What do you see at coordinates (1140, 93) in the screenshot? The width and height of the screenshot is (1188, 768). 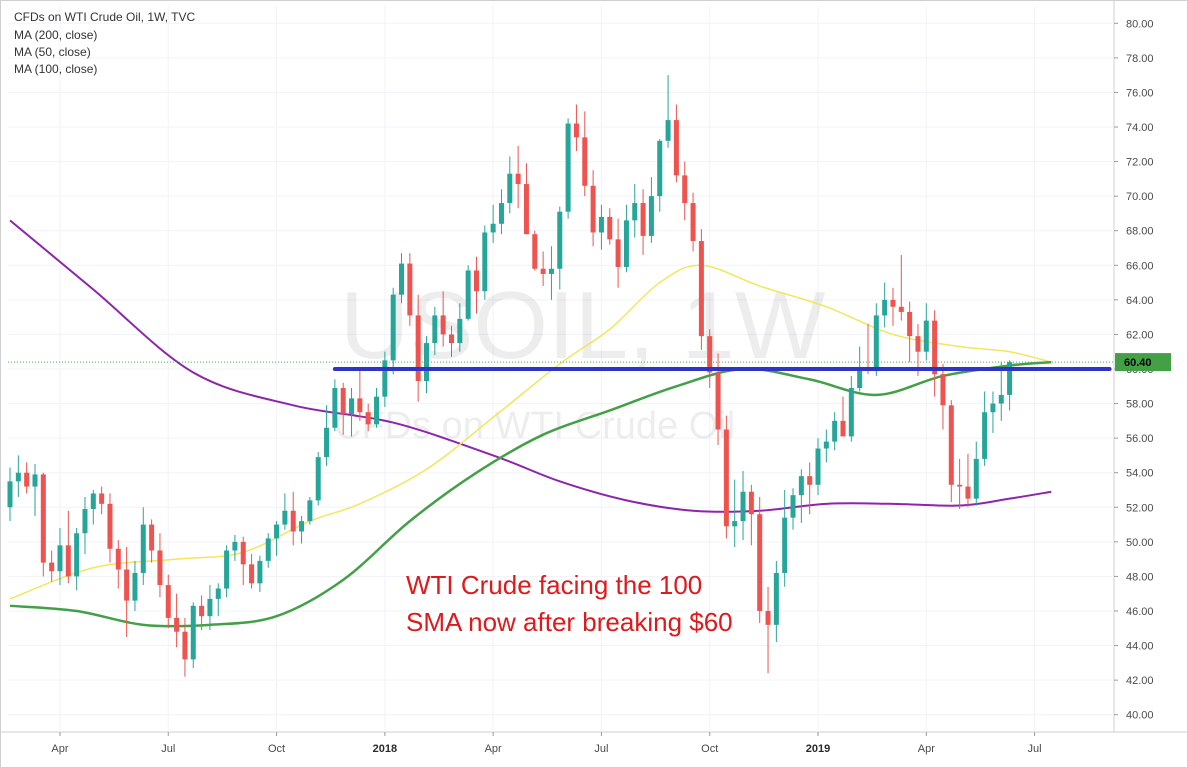 I see `price-tick-label: 76.00` at bounding box center [1140, 93].